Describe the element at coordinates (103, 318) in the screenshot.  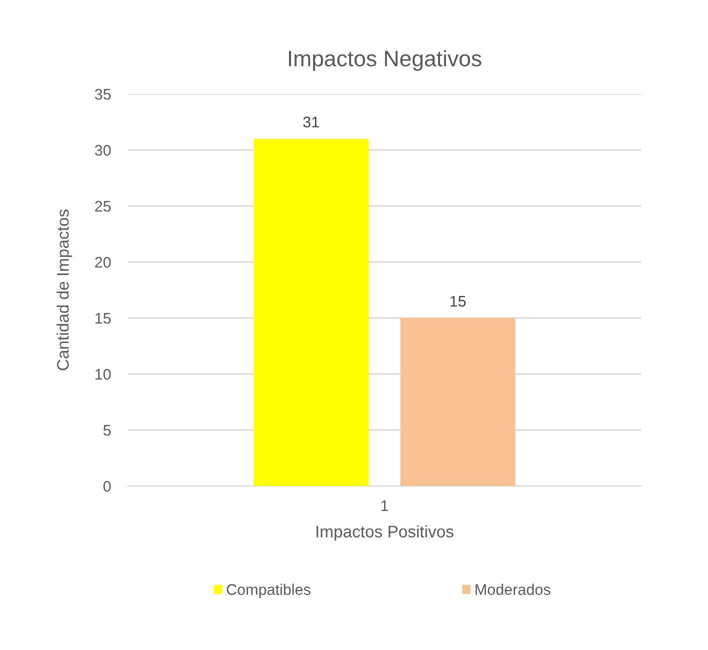
I see `y-tick-label: 15` at that location.